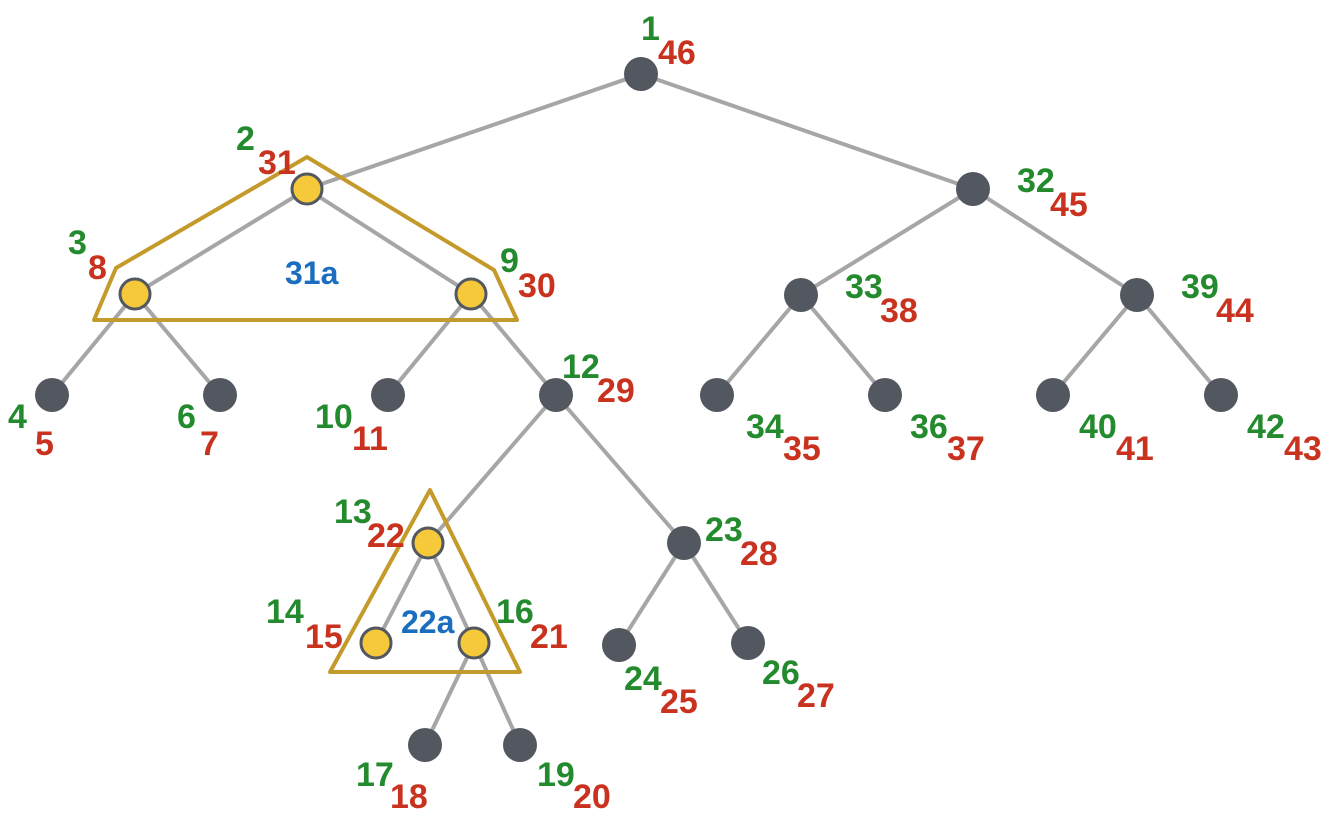  Describe the element at coordinates (409, 797) in the screenshot. I see `post-number-label: 18` at that location.